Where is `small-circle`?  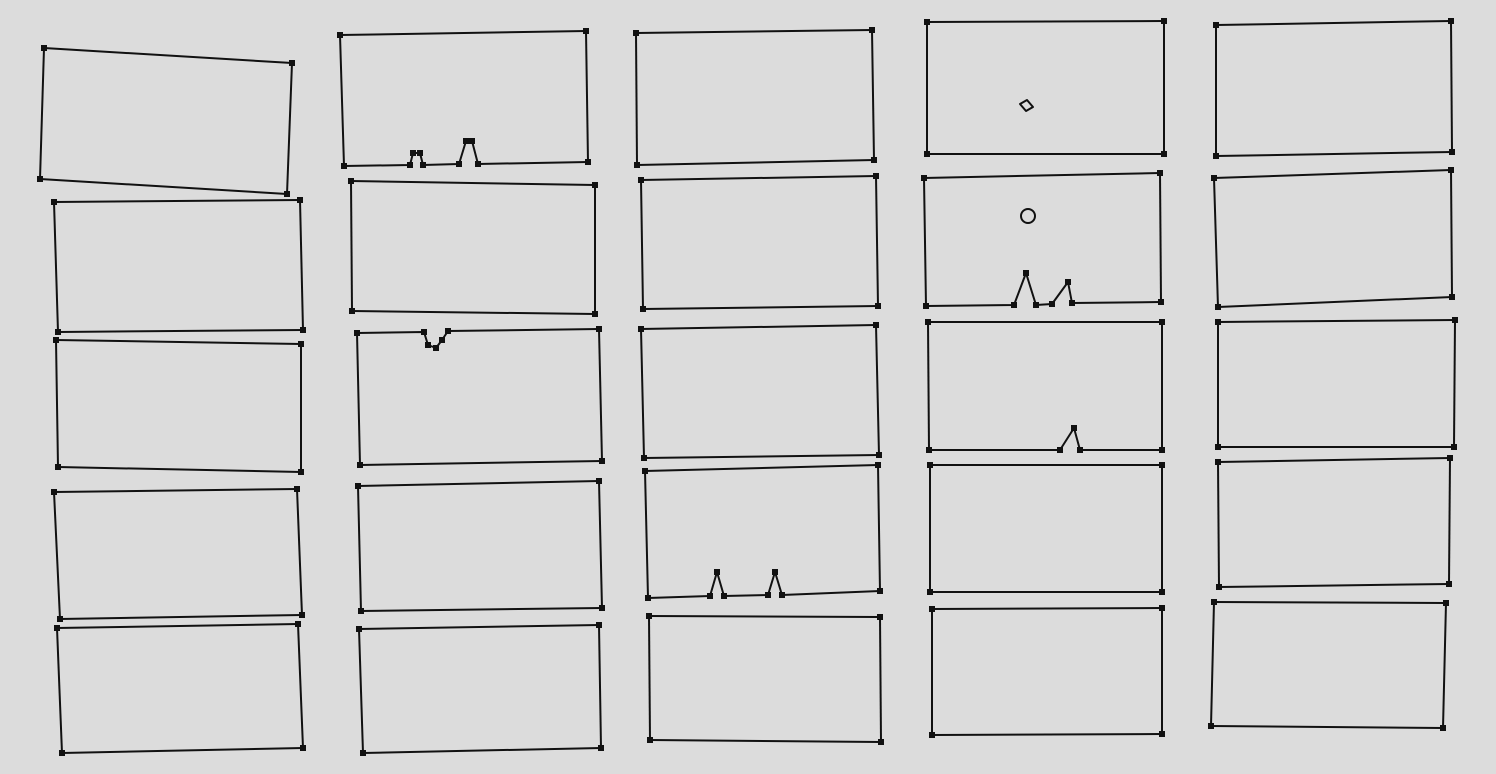
small-circle is located at coordinates (1028, 216).